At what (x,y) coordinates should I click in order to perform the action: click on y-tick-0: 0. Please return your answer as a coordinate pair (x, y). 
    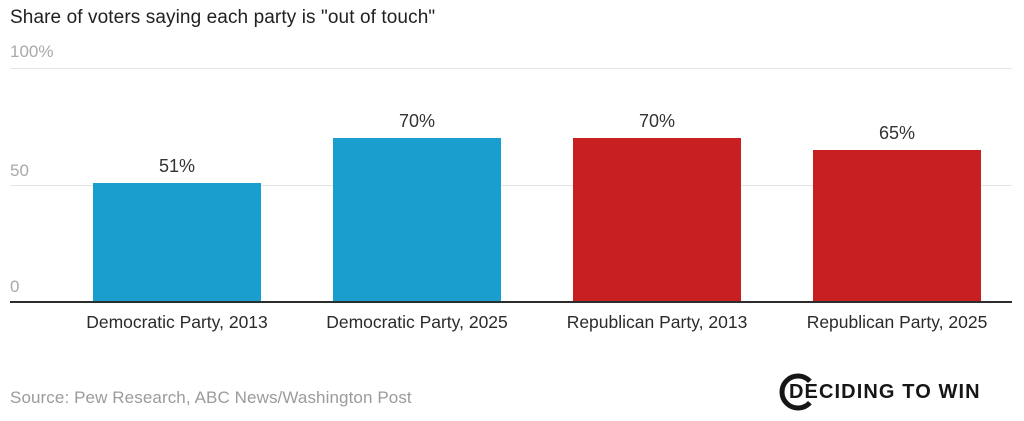
    Looking at the image, I should click on (15, 286).